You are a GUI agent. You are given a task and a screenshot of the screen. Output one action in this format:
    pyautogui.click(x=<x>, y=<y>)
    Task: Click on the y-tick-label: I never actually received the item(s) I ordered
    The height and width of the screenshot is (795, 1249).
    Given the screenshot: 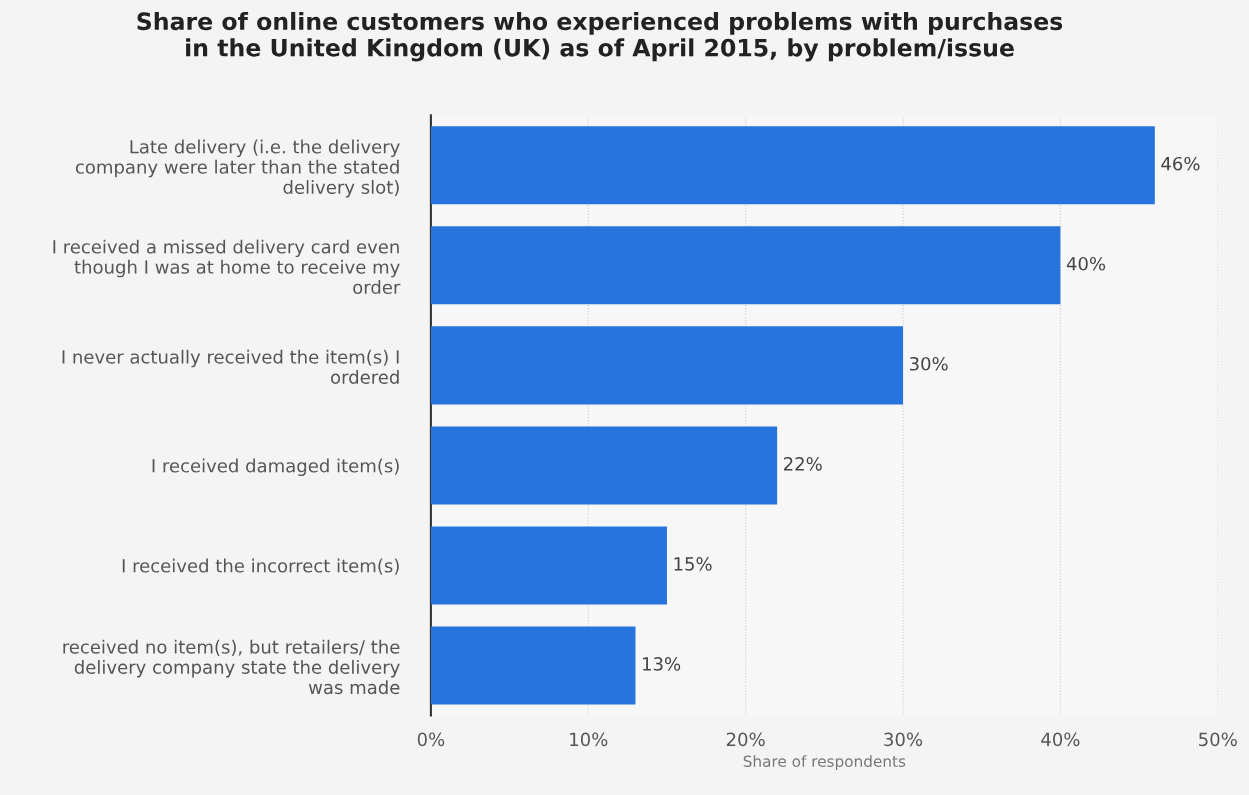 What is the action you would take?
    pyautogui.click(x=230, y=366)
    